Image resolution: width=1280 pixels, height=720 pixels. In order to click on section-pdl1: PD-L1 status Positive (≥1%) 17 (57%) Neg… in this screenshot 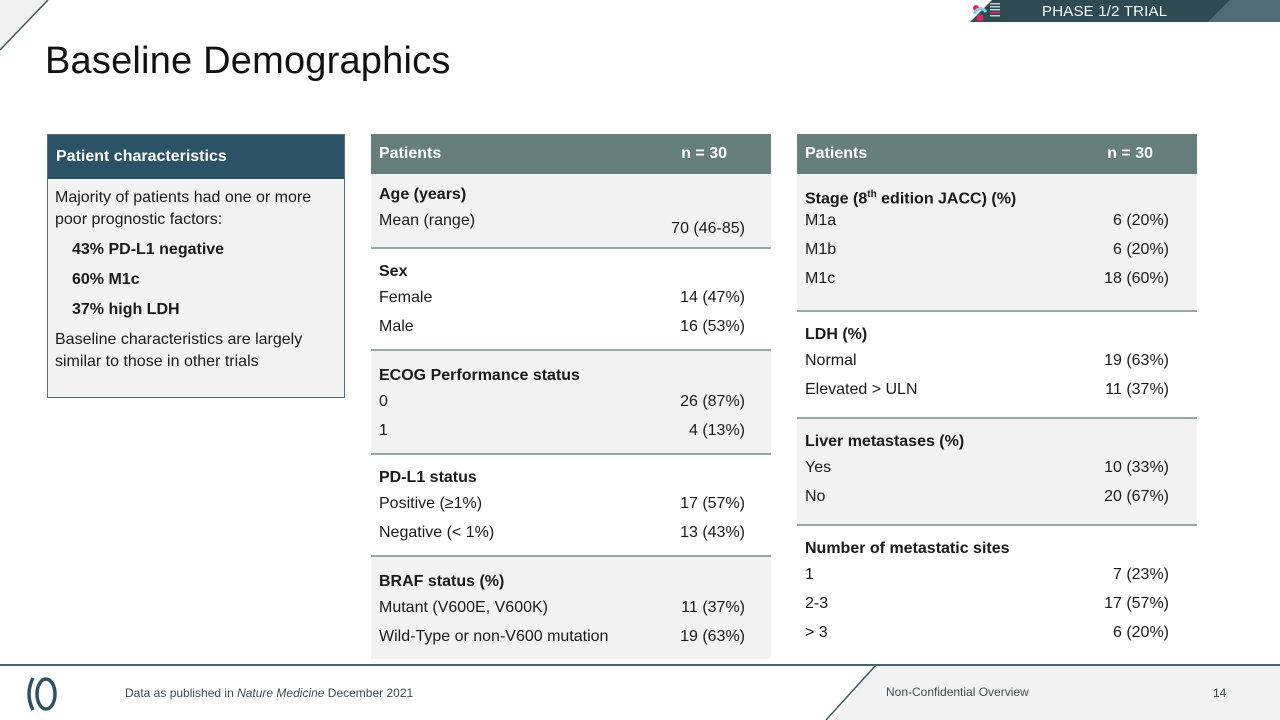, I will do `click(571, 506)`.